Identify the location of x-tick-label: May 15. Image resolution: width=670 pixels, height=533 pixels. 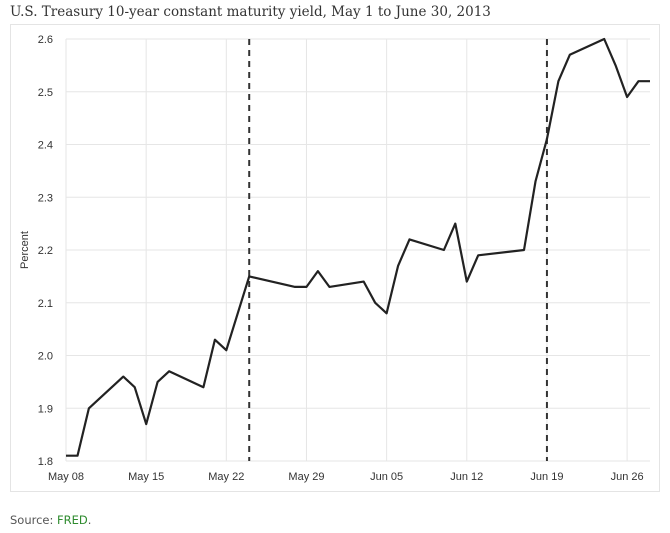
(146, 477).